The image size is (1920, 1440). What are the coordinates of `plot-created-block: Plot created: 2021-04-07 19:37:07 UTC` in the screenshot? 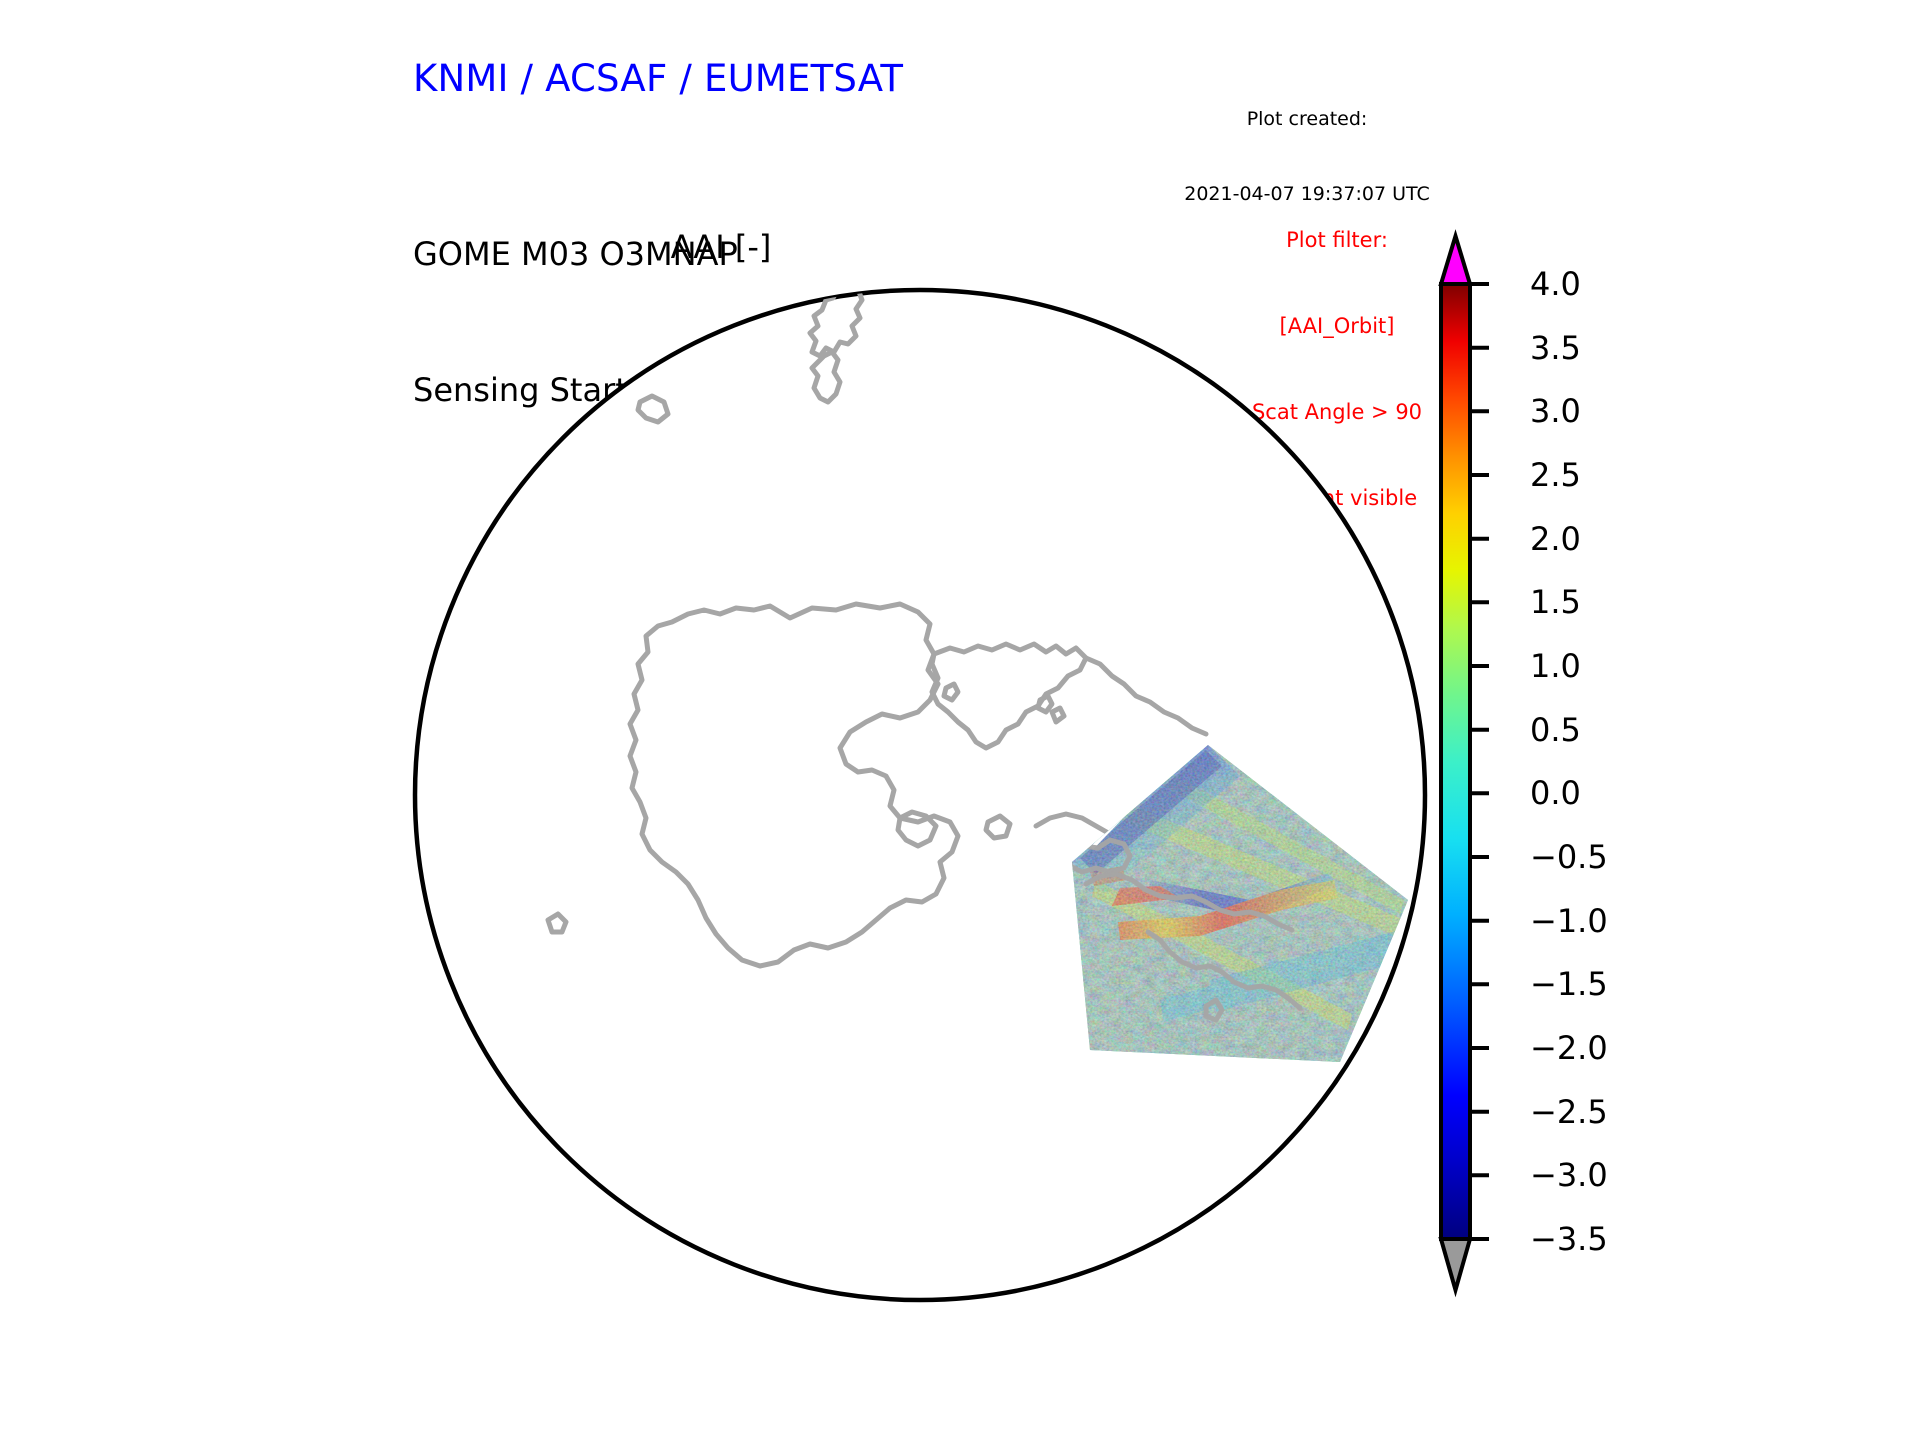 It's located at (1307, 157).